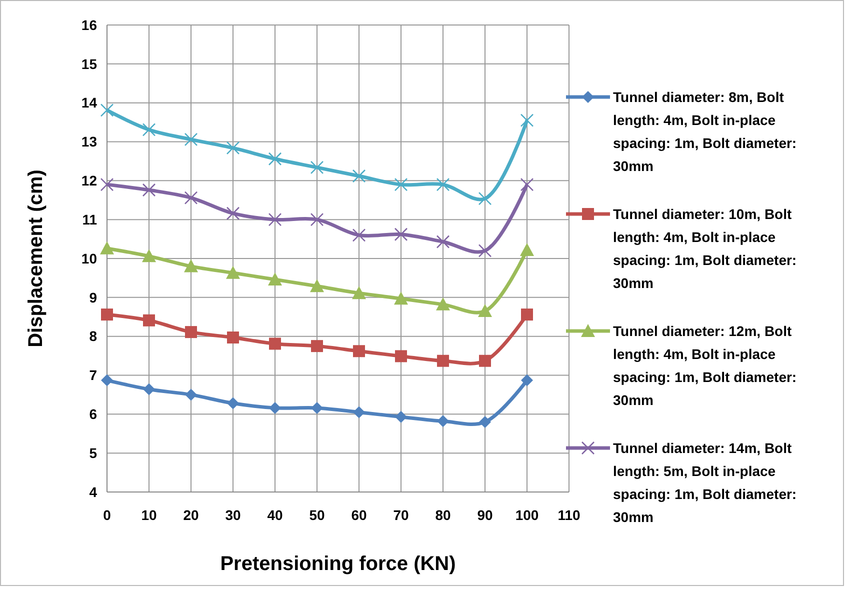 This screenshot has height=594, width=852. Describe the element at coordinates (93, 297) in the screenshot. I see `y-tick-label: 9` at that location.